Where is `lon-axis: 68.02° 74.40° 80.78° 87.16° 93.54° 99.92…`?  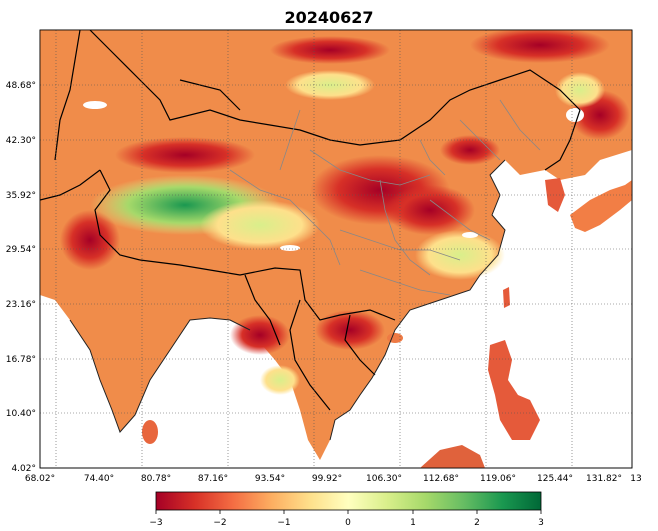 lon-axis: 68.02° 74.40° 80.78° 87.16° 93.54° 99.92… is located at coordinates (333, 479).